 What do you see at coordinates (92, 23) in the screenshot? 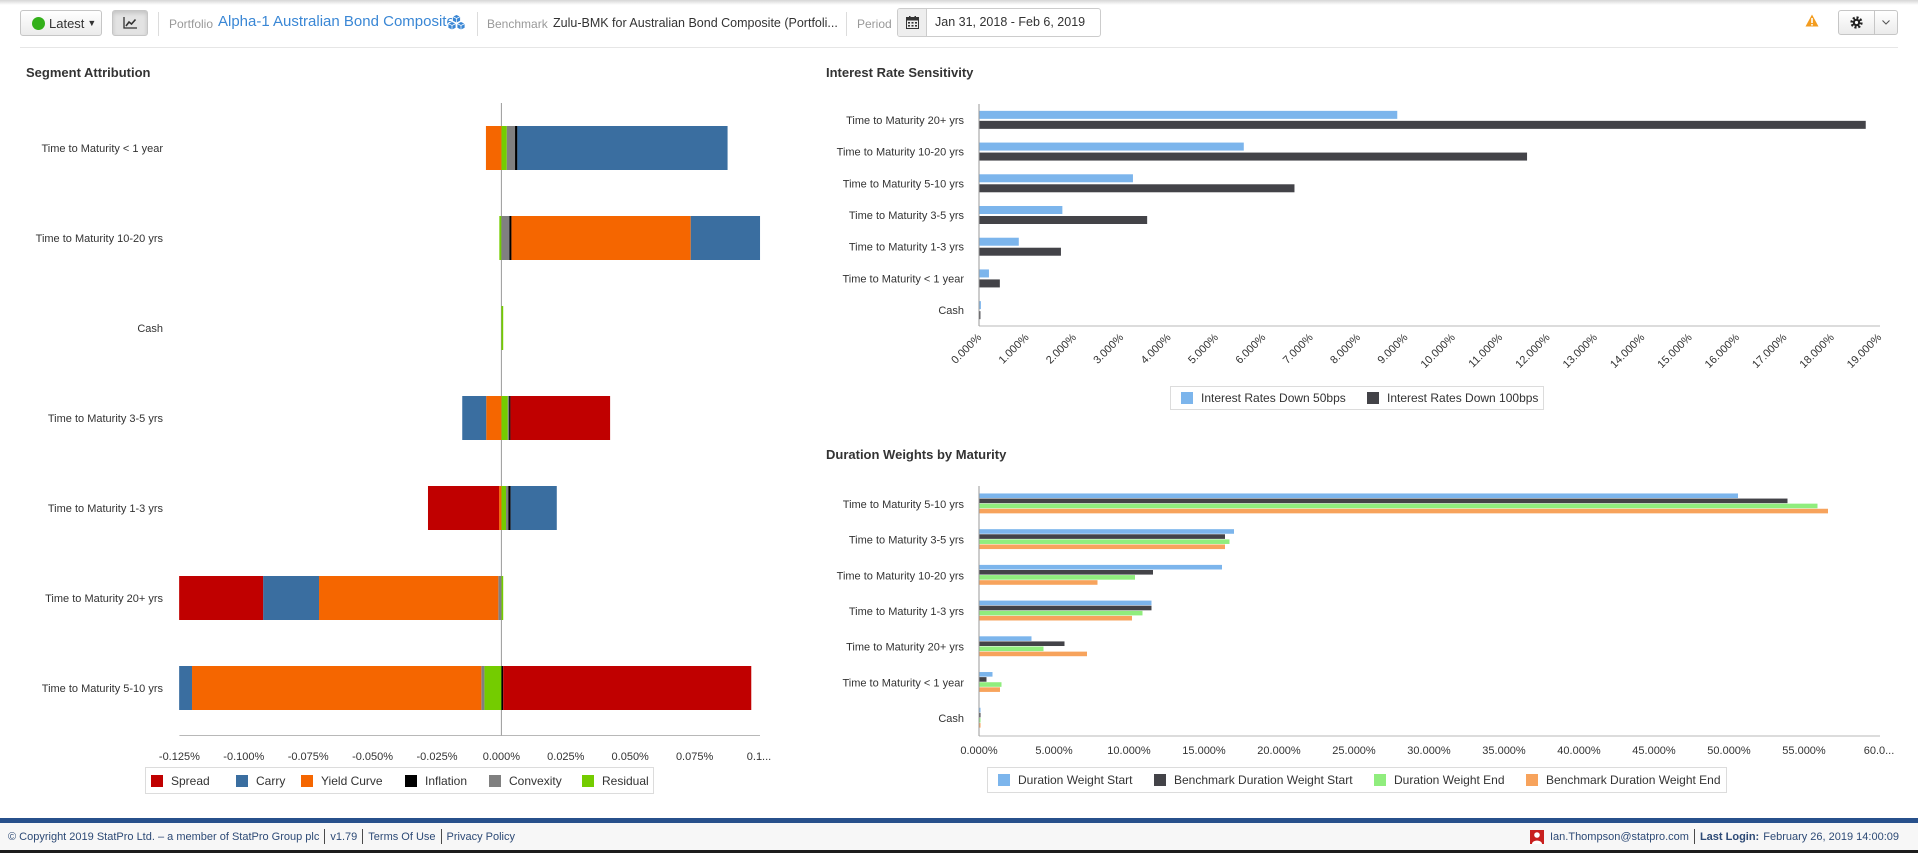
I see `caret-down-icon: ▼` at bounding box center [92, 23].